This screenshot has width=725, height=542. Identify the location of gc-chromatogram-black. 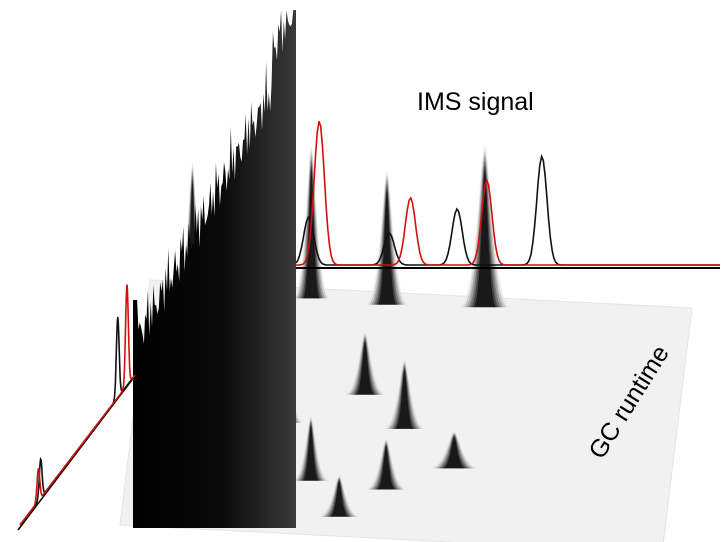
(77, 421).